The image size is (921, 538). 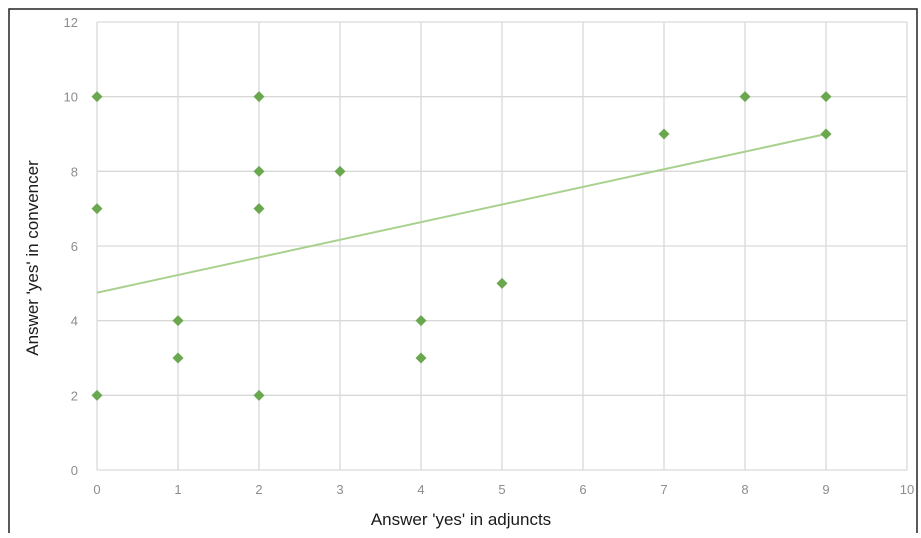 I want to click on y-tick-labels: 0 2 4 6 8 10 12, so click(x=71, y=246).